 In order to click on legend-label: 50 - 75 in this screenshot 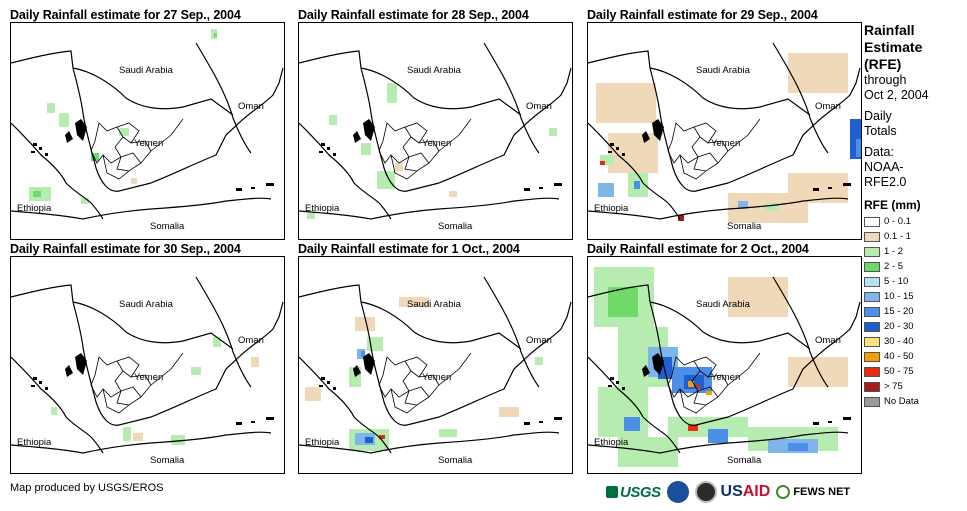, I will do `click(899, 371)`.